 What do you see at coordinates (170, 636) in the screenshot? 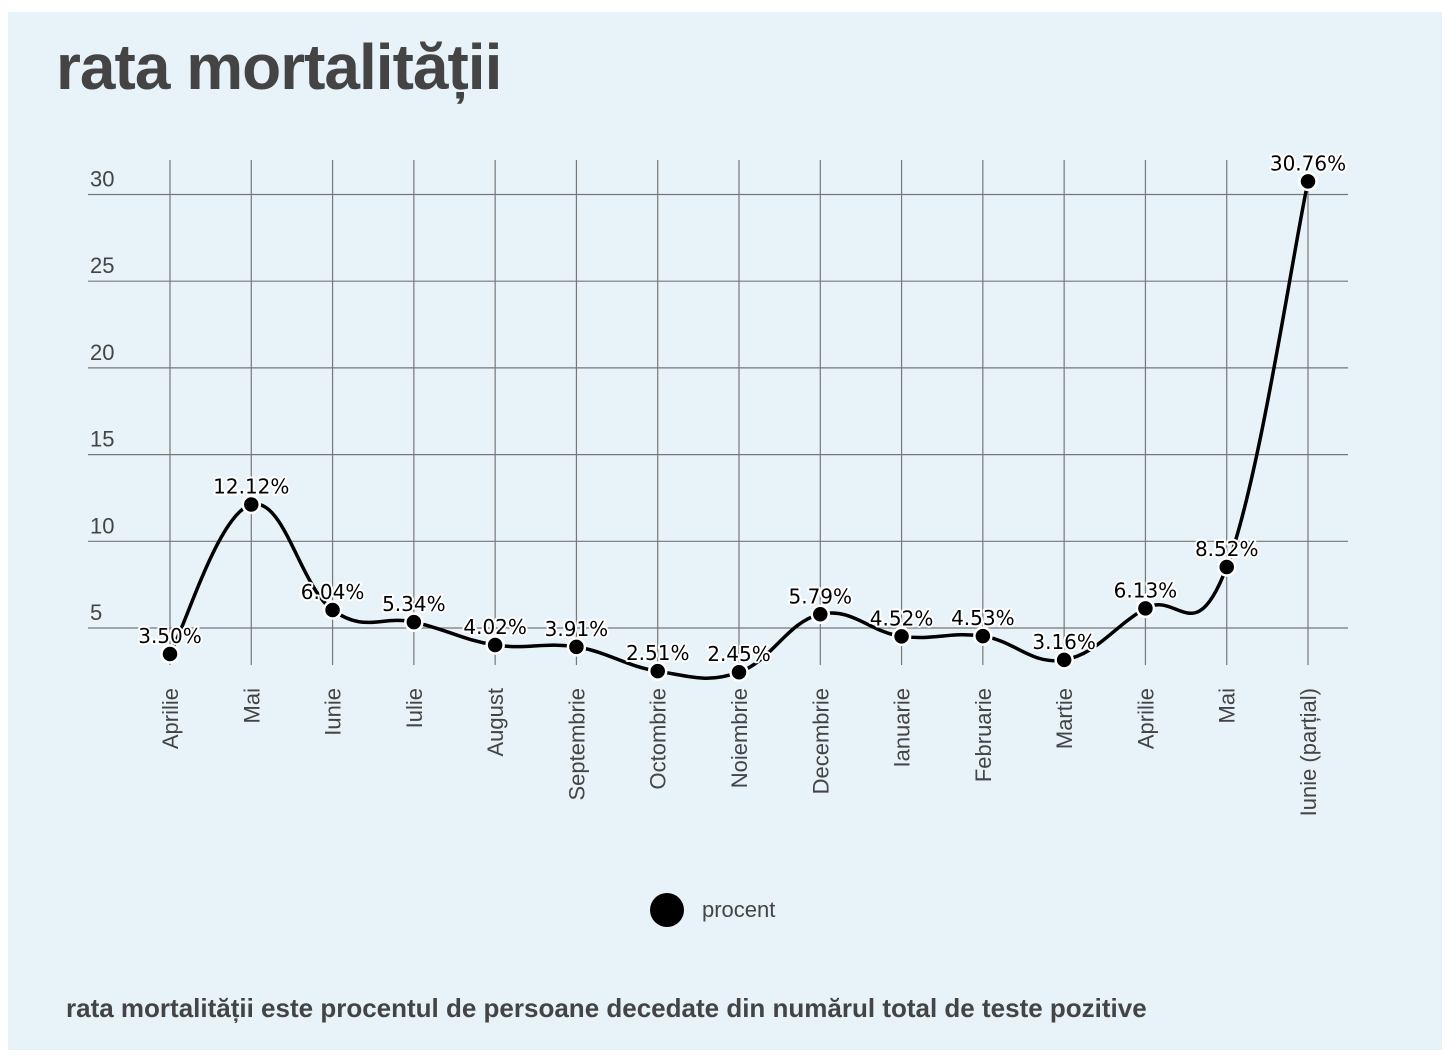
I see `data-label: 3.50%` at bounding box center [170, 636].